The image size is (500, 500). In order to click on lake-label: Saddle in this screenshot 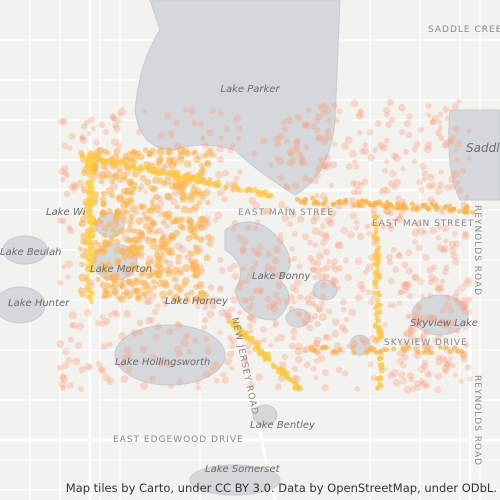, I will do `click(483, 148)`.